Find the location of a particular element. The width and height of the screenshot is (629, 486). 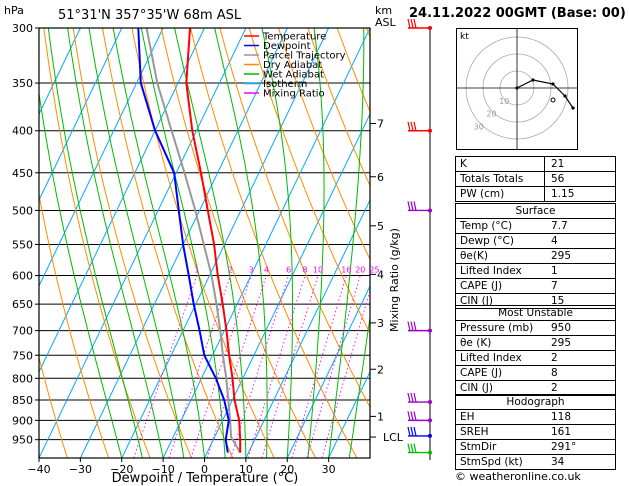

mixing-ratio-tick-label: 16 is located at coordinates (346, 270).